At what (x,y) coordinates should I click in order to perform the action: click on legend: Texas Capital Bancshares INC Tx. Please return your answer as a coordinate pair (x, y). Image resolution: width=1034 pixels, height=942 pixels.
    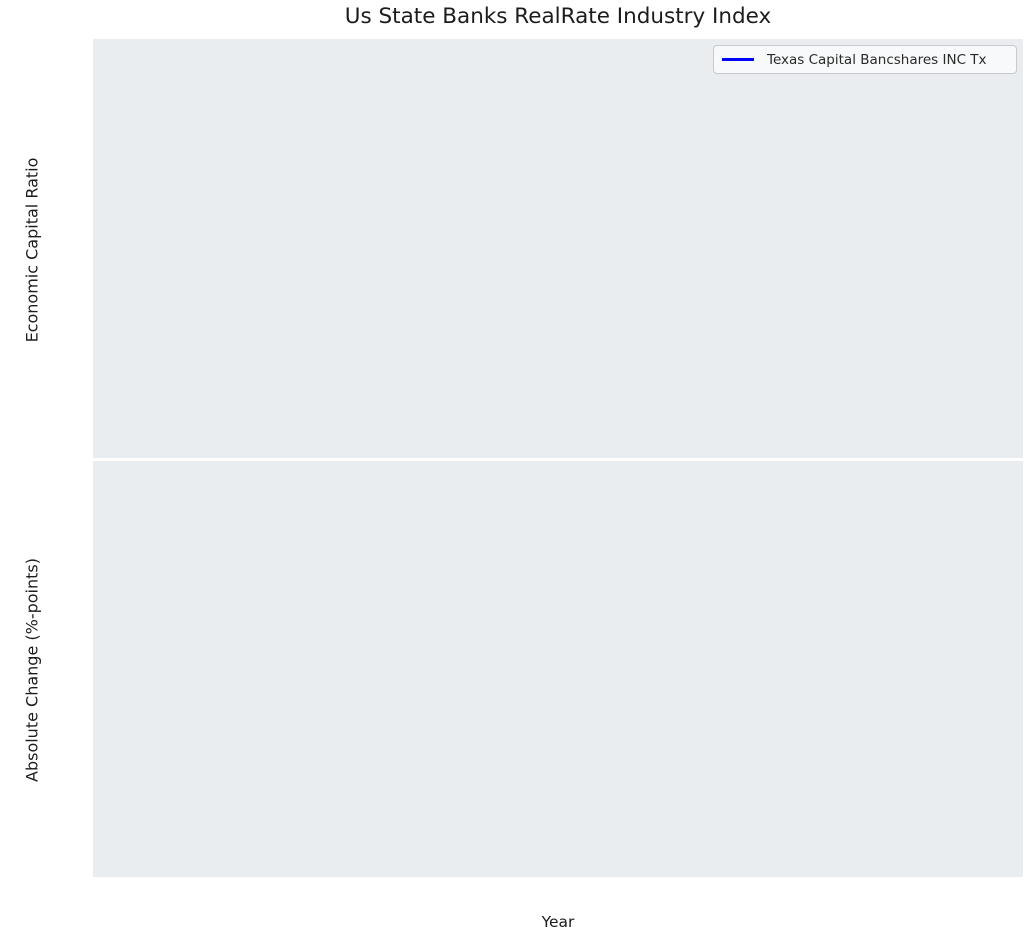
    Looking at the image, I should click on (865, 59).